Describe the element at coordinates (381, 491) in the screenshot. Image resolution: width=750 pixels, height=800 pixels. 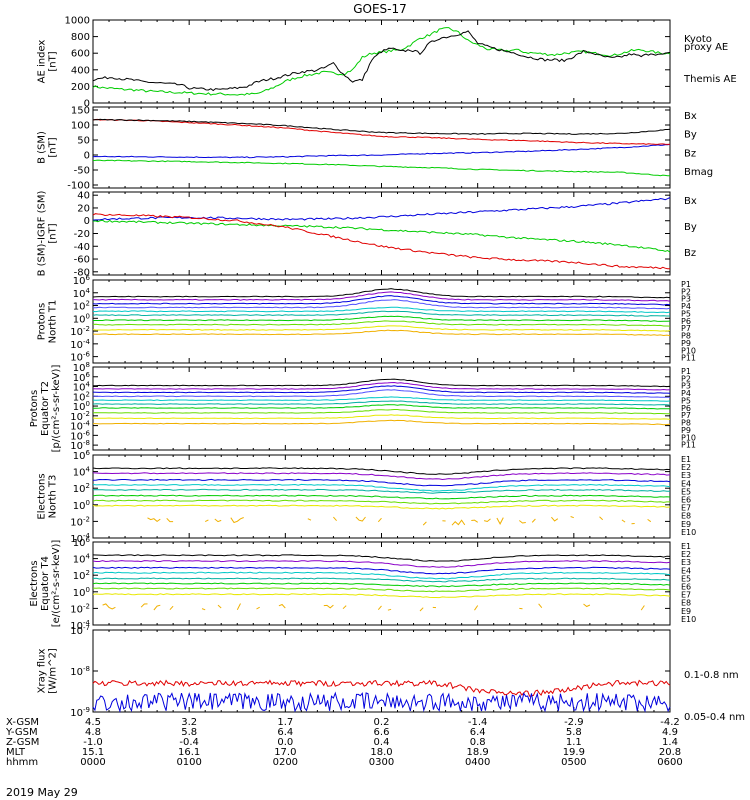
I see `channel-line-e5` at that location.